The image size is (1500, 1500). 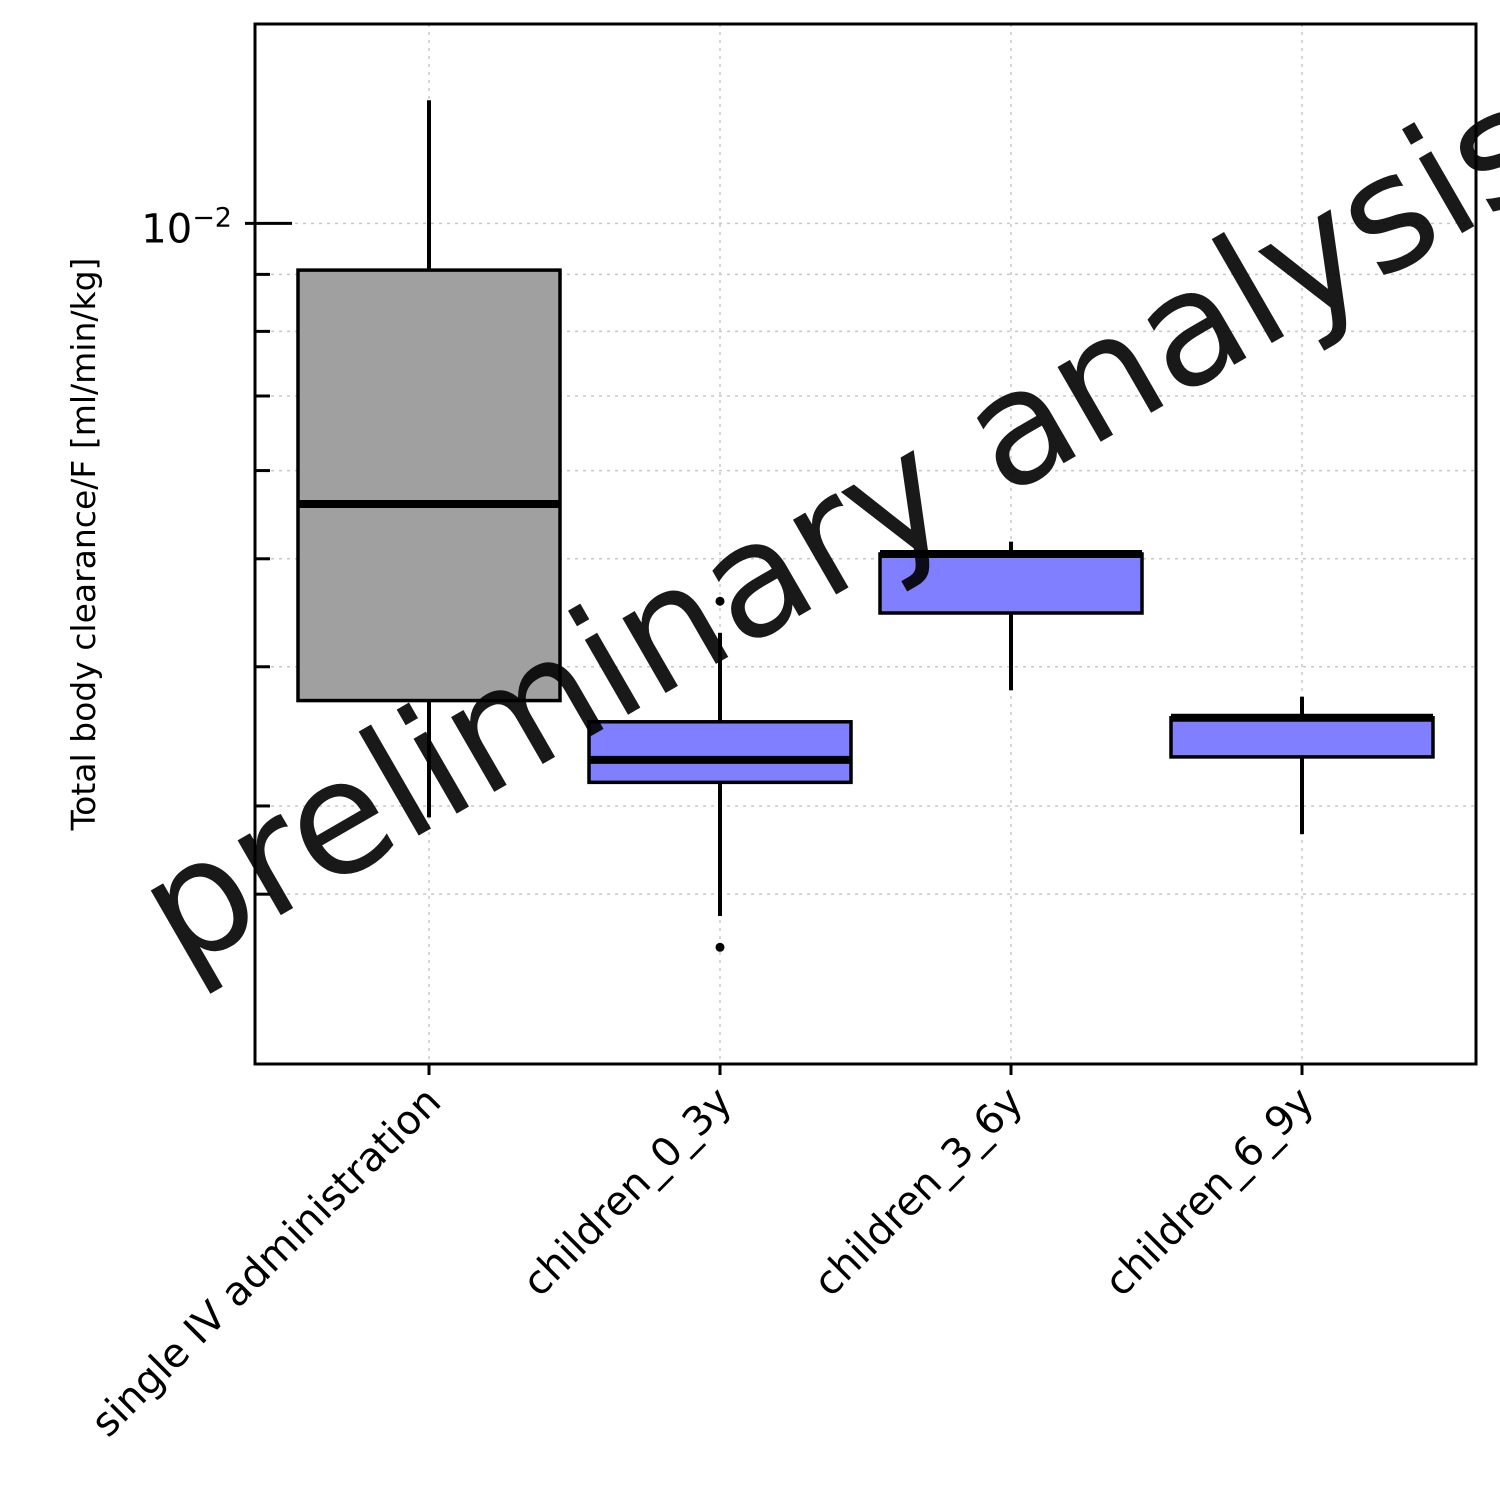 I want to click on x-tick-label: children_0_3y, so click(x=627, y=1192).